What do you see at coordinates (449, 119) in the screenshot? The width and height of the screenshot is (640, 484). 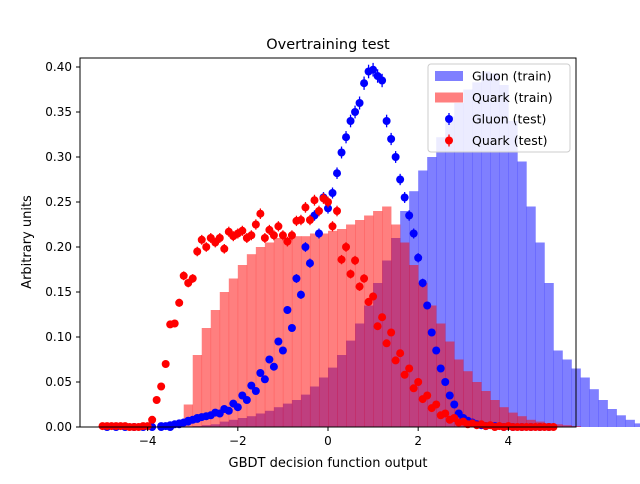 I see `legend-marker` at bounding box center [449, 119].